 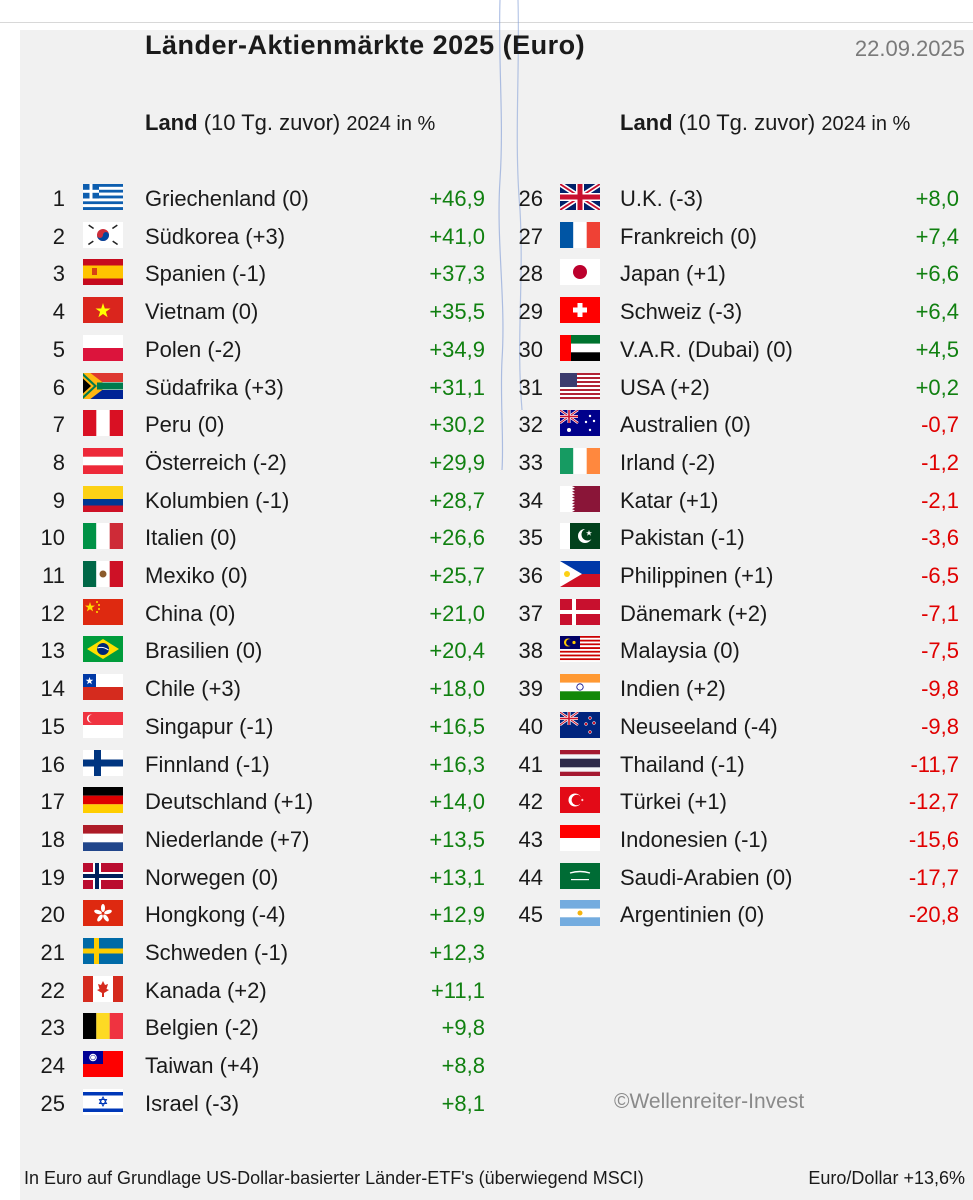 I want to click on performance-value: +4,5, so click(x=937, y=349).